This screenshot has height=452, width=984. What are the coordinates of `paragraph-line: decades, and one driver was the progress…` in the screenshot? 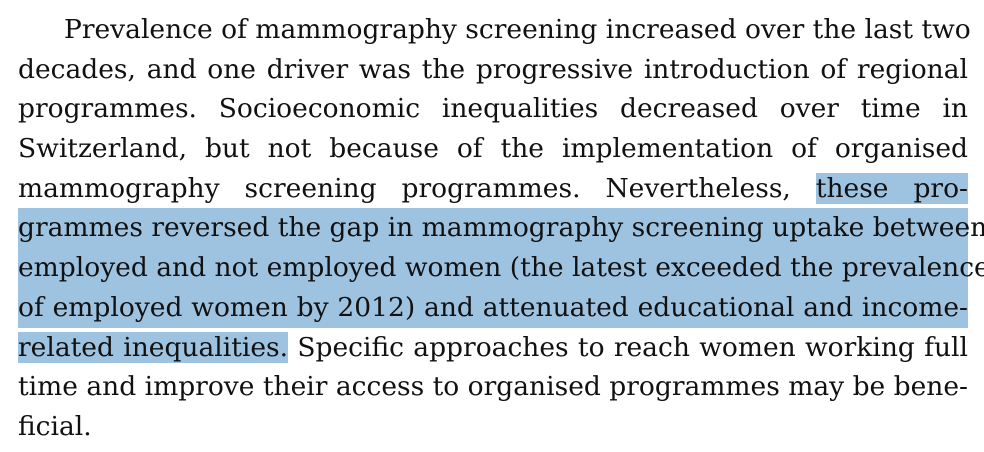 It's located at (493, 69).